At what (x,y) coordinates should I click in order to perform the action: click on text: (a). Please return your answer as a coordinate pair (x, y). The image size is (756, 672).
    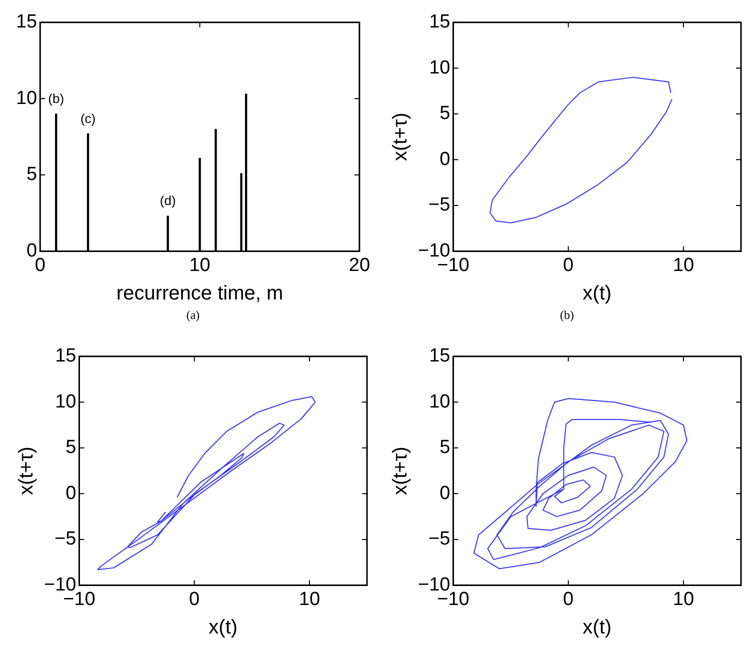
    Looking at the image, I should click on (193, 315).